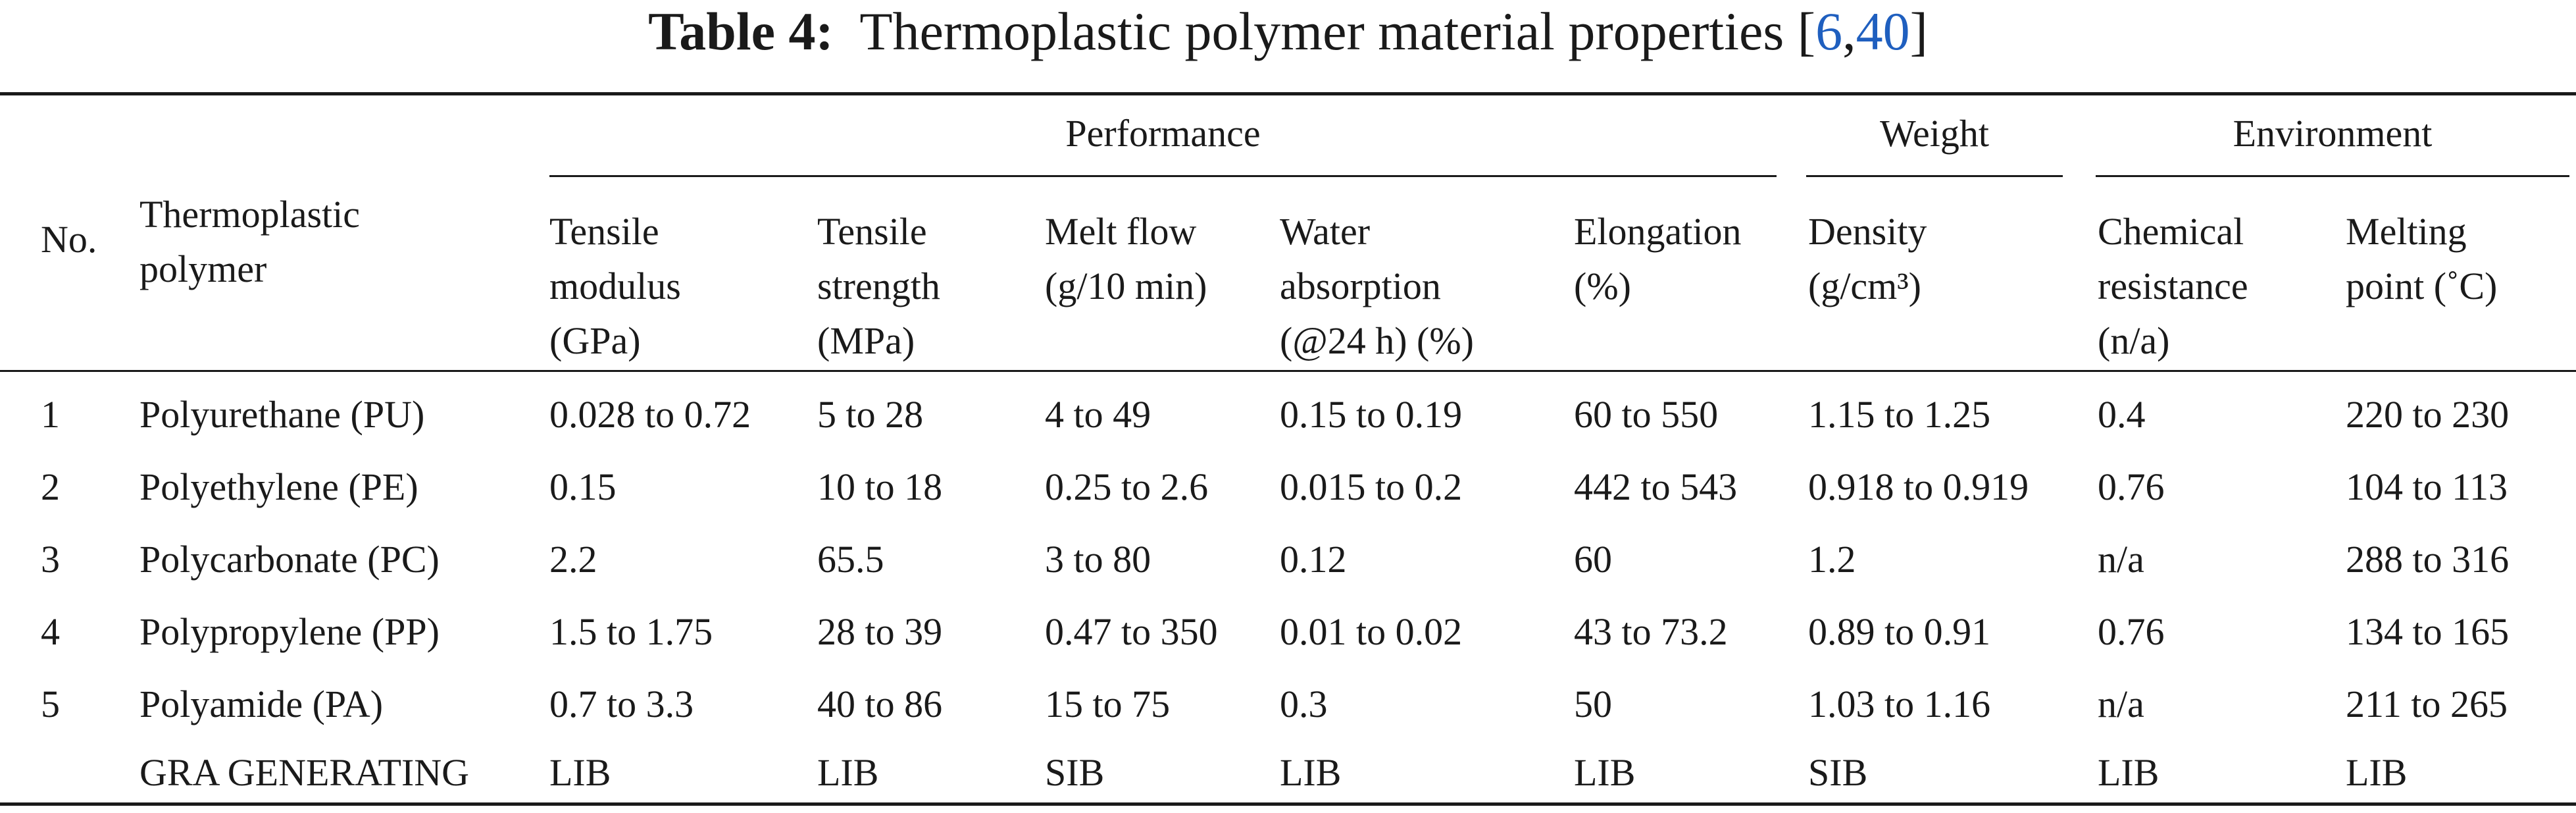 This screenshot has height=813, width=2576. I want to click on row-3-chemical-resistance: n/a, so click(2121, 559).